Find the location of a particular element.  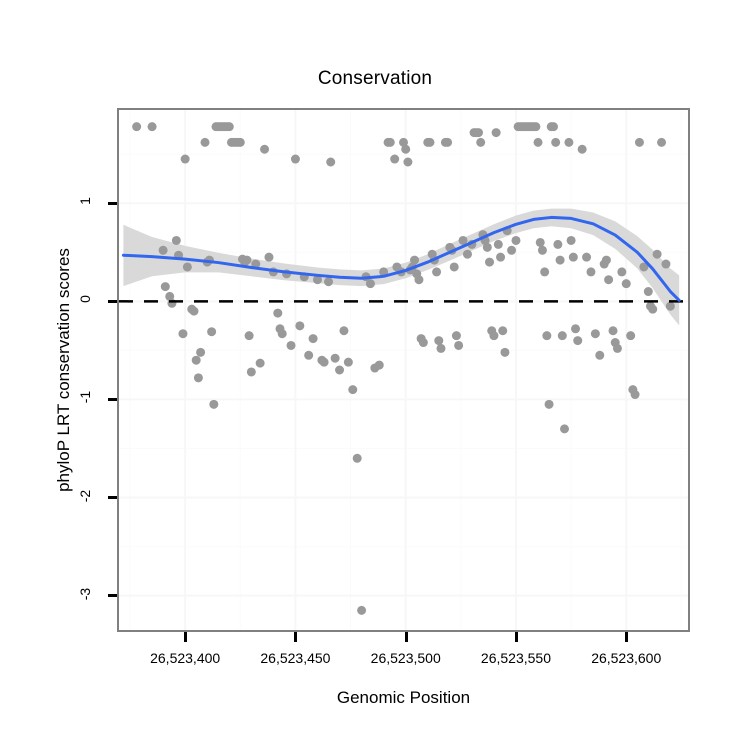

y-tick-label: 0 is located at coordinates (85, 299).